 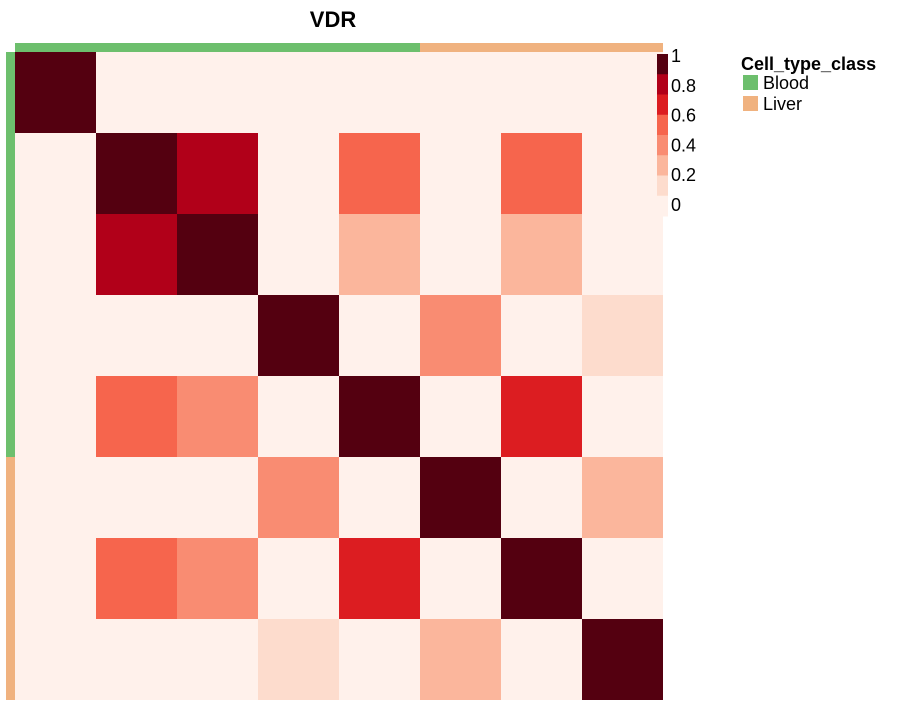 What do you see at coordinates (683, 116) in the screenshot?
I see `colorbar-tick-label: 0.6` at bounding box center [683, 116].